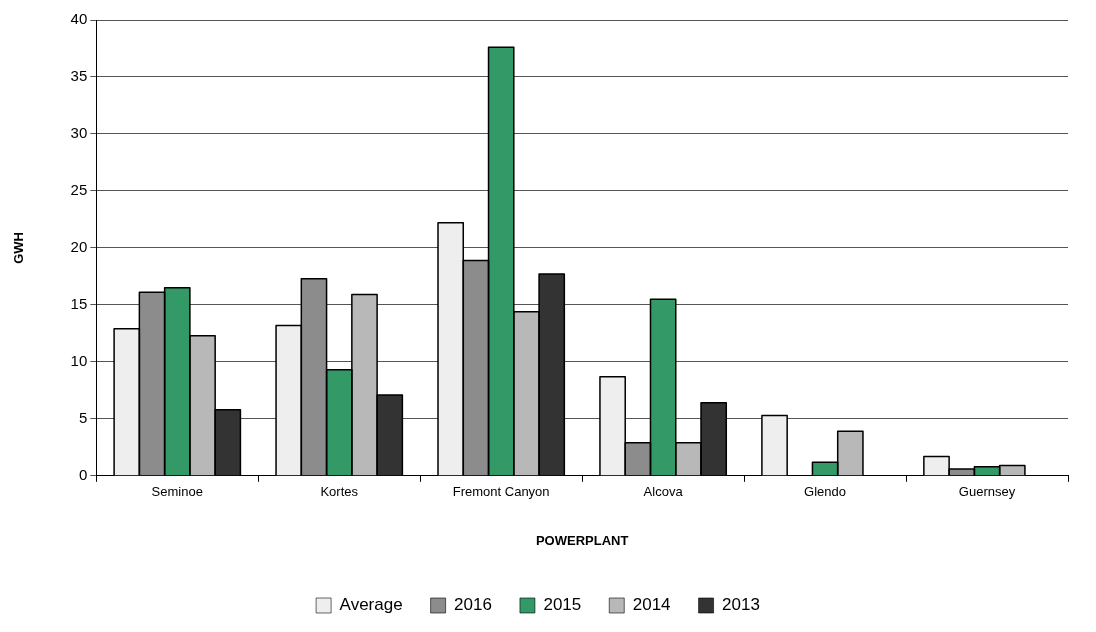 This screenshot has height=632, width=1096. Describe the element at coordinates (79, 190) in the screenshot. I see `y-tick-label: 25` at that location.